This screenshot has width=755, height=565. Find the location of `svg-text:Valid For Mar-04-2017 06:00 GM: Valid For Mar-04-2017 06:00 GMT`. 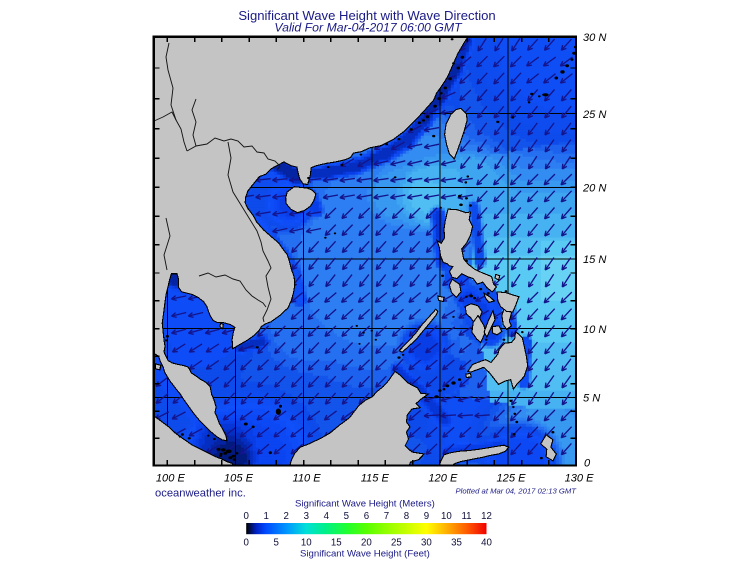

svg-text:Valid For Mar-04-2017 06:00 GM: Valid For Mar-04-2017 06:00 GMT is located at coordinates (368, 28).